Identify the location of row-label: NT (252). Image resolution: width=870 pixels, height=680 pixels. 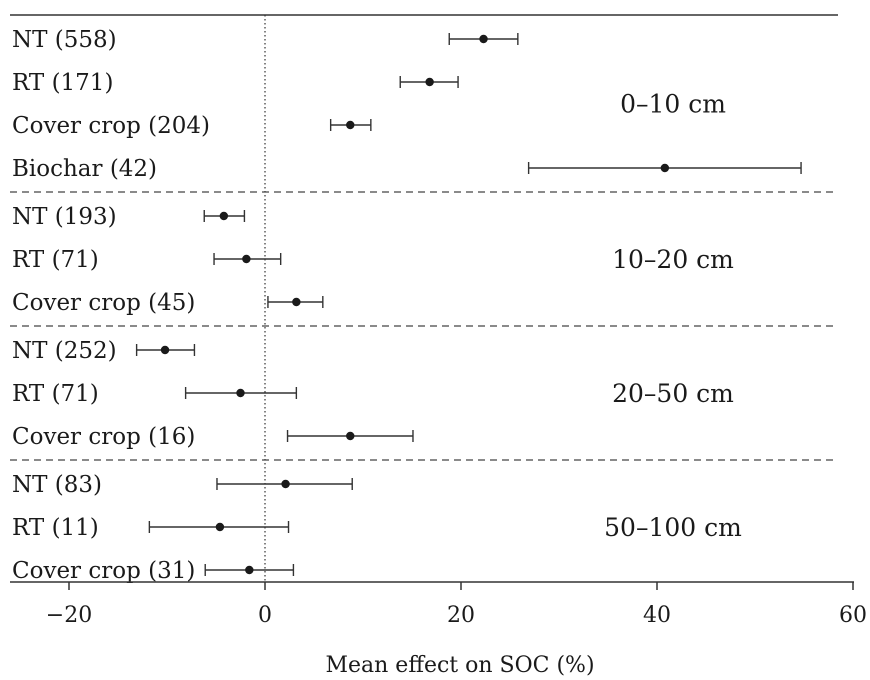
(64, 351).